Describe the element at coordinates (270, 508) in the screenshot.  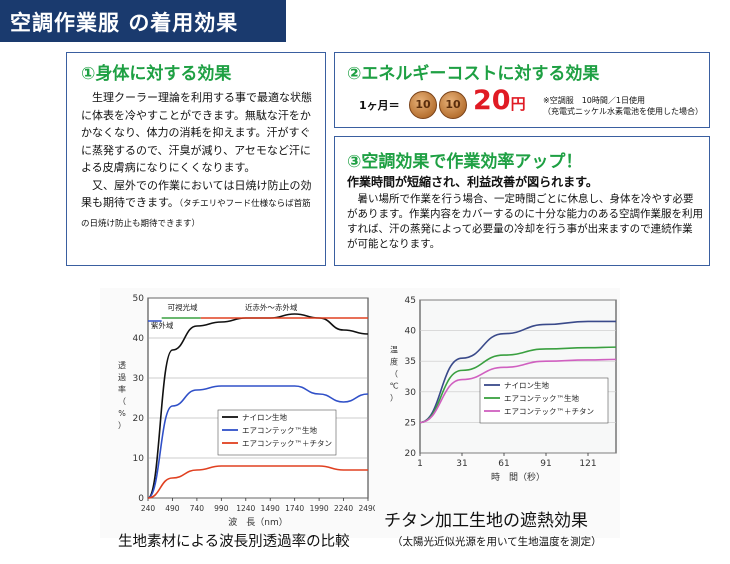
I see `x-tick-label: 1490` at that location.